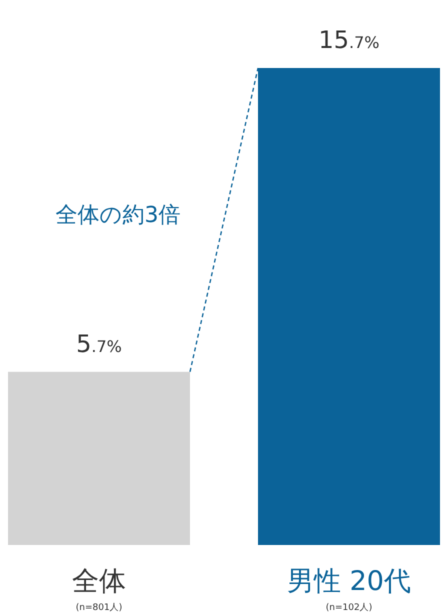 The image size is (447, 616). Describe the element at coordinates (349, 581) in the screenshot. I see `category-label: 男性 20代` at that location.